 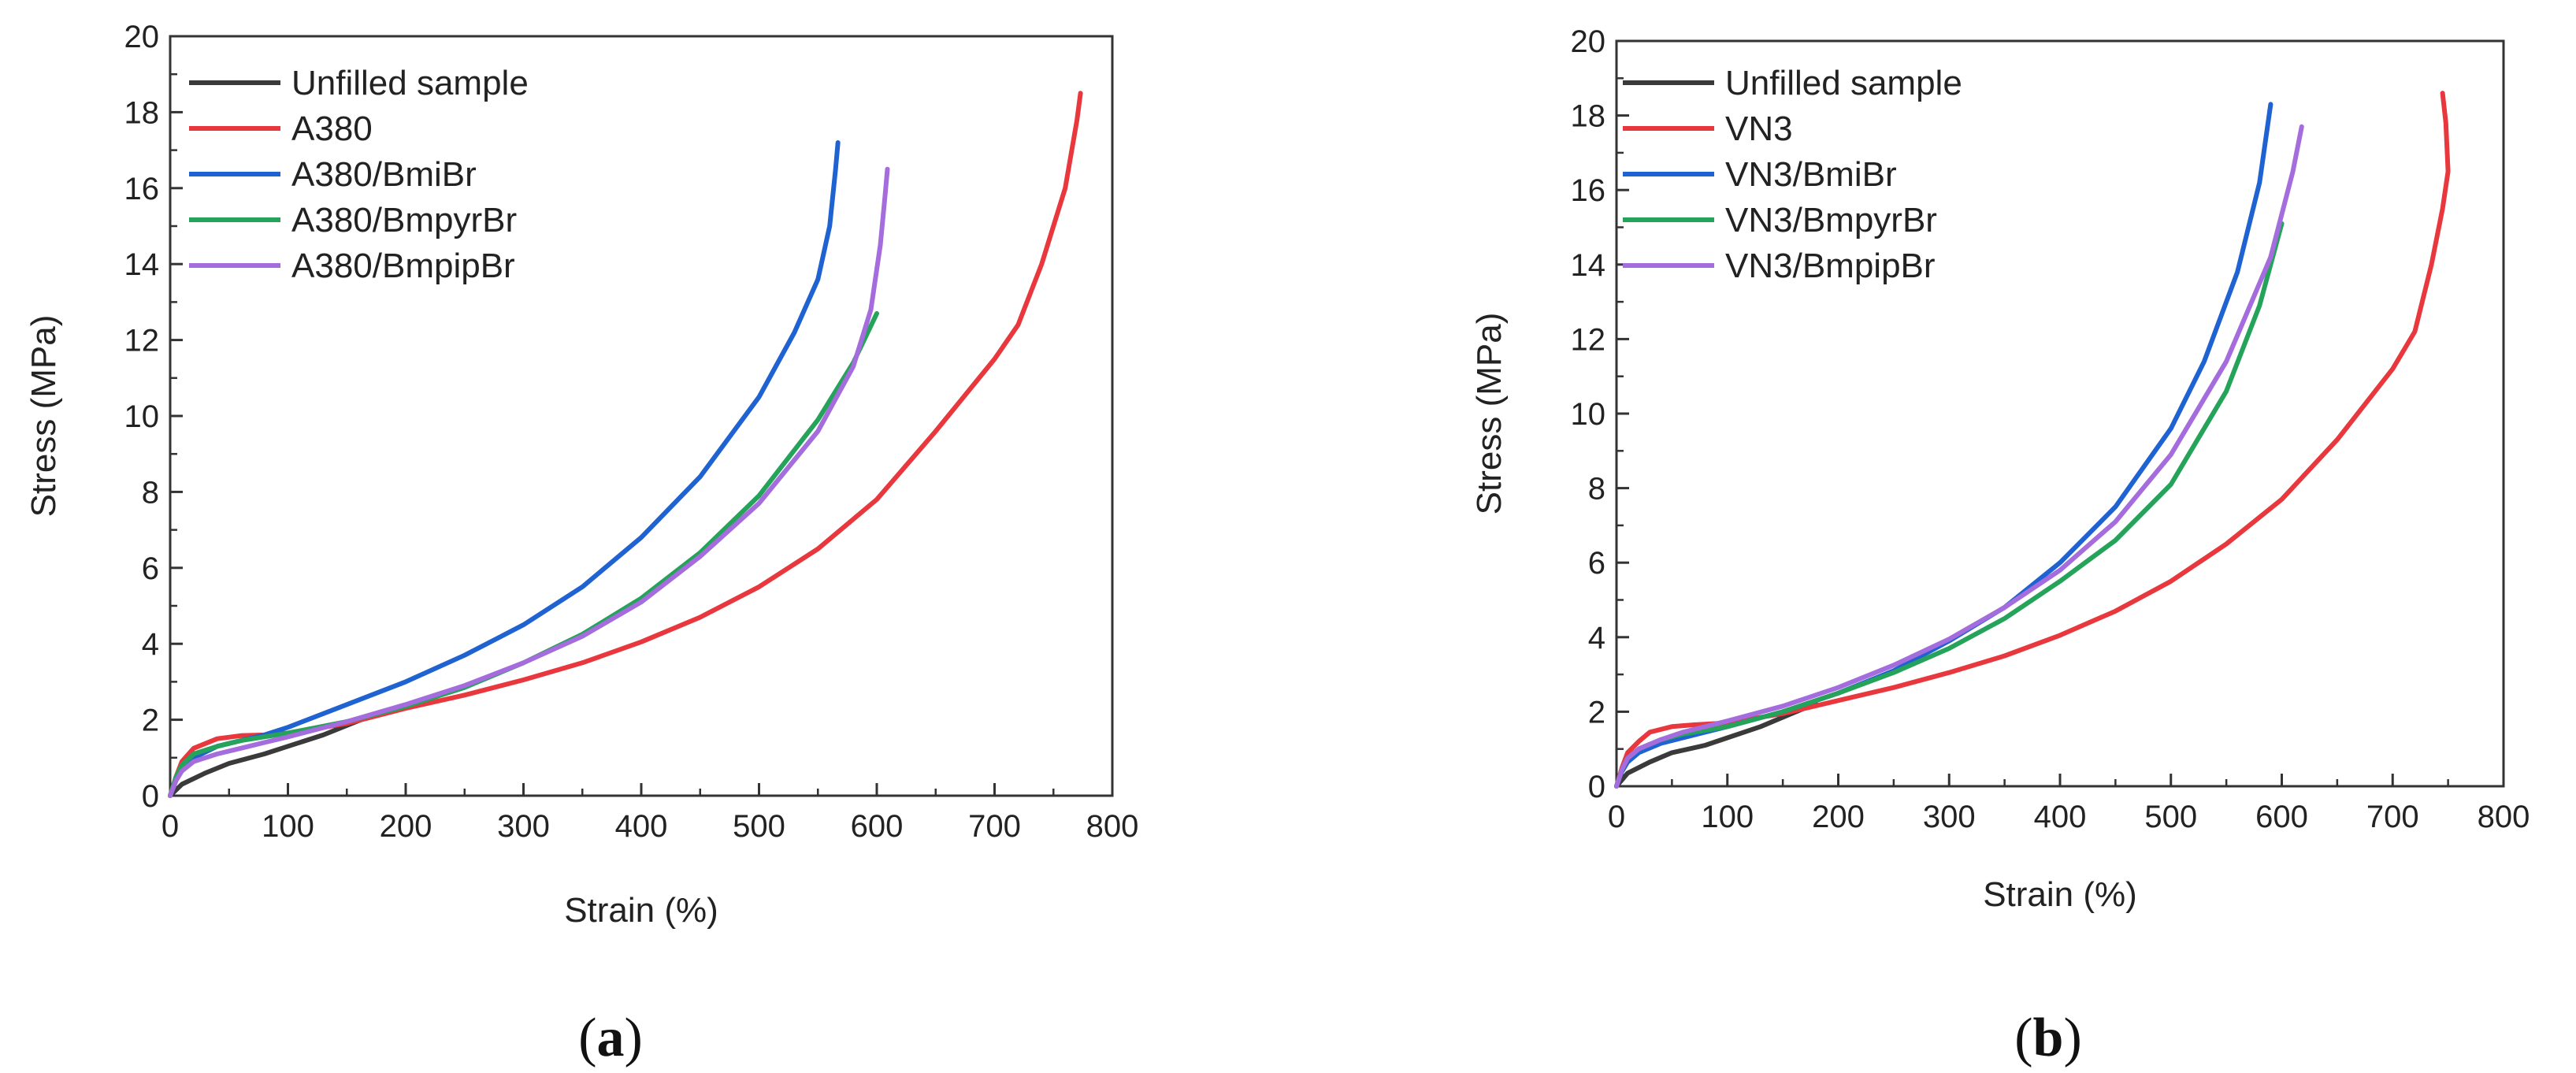 I want to click on x-tick-label-b: 300, so click(x=1949, y=817).